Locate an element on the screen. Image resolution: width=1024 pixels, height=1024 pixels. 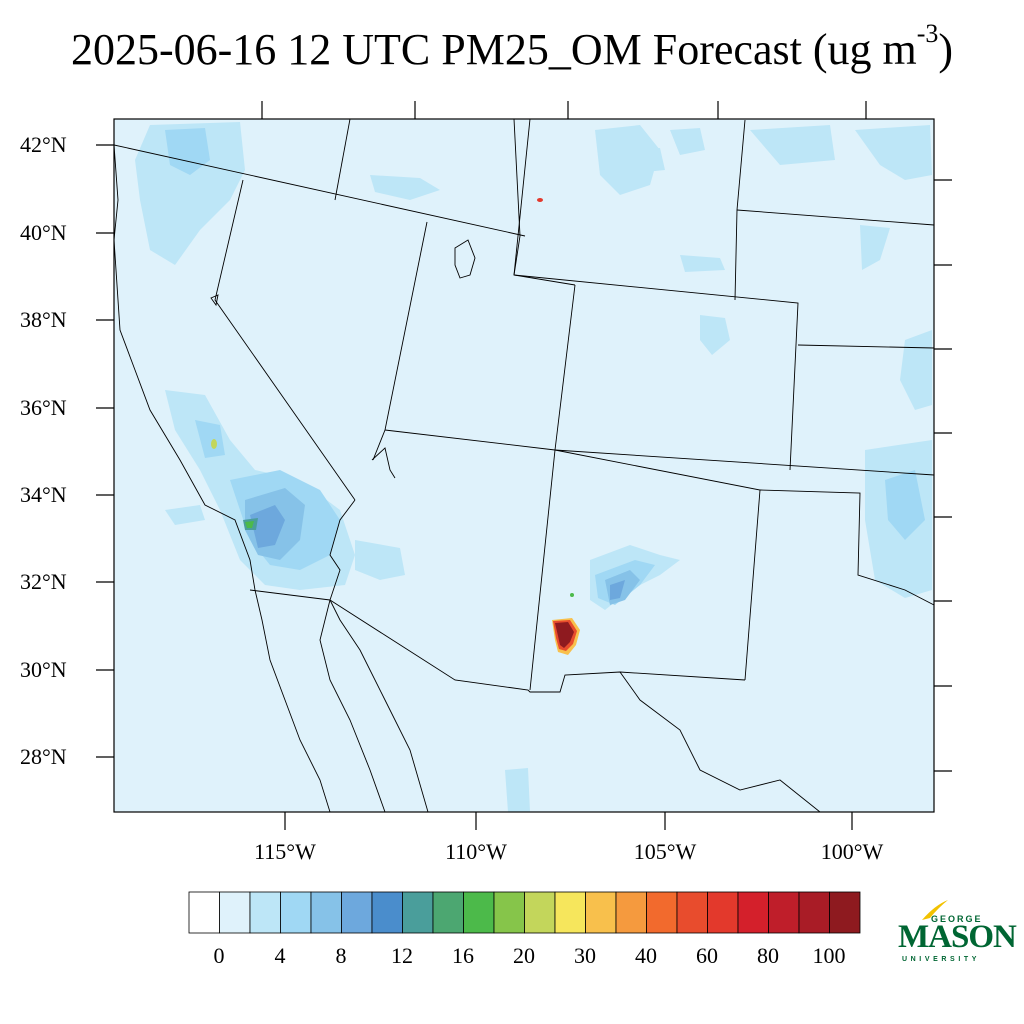
lon-label: 110°W is located at coordinates (476, 851).